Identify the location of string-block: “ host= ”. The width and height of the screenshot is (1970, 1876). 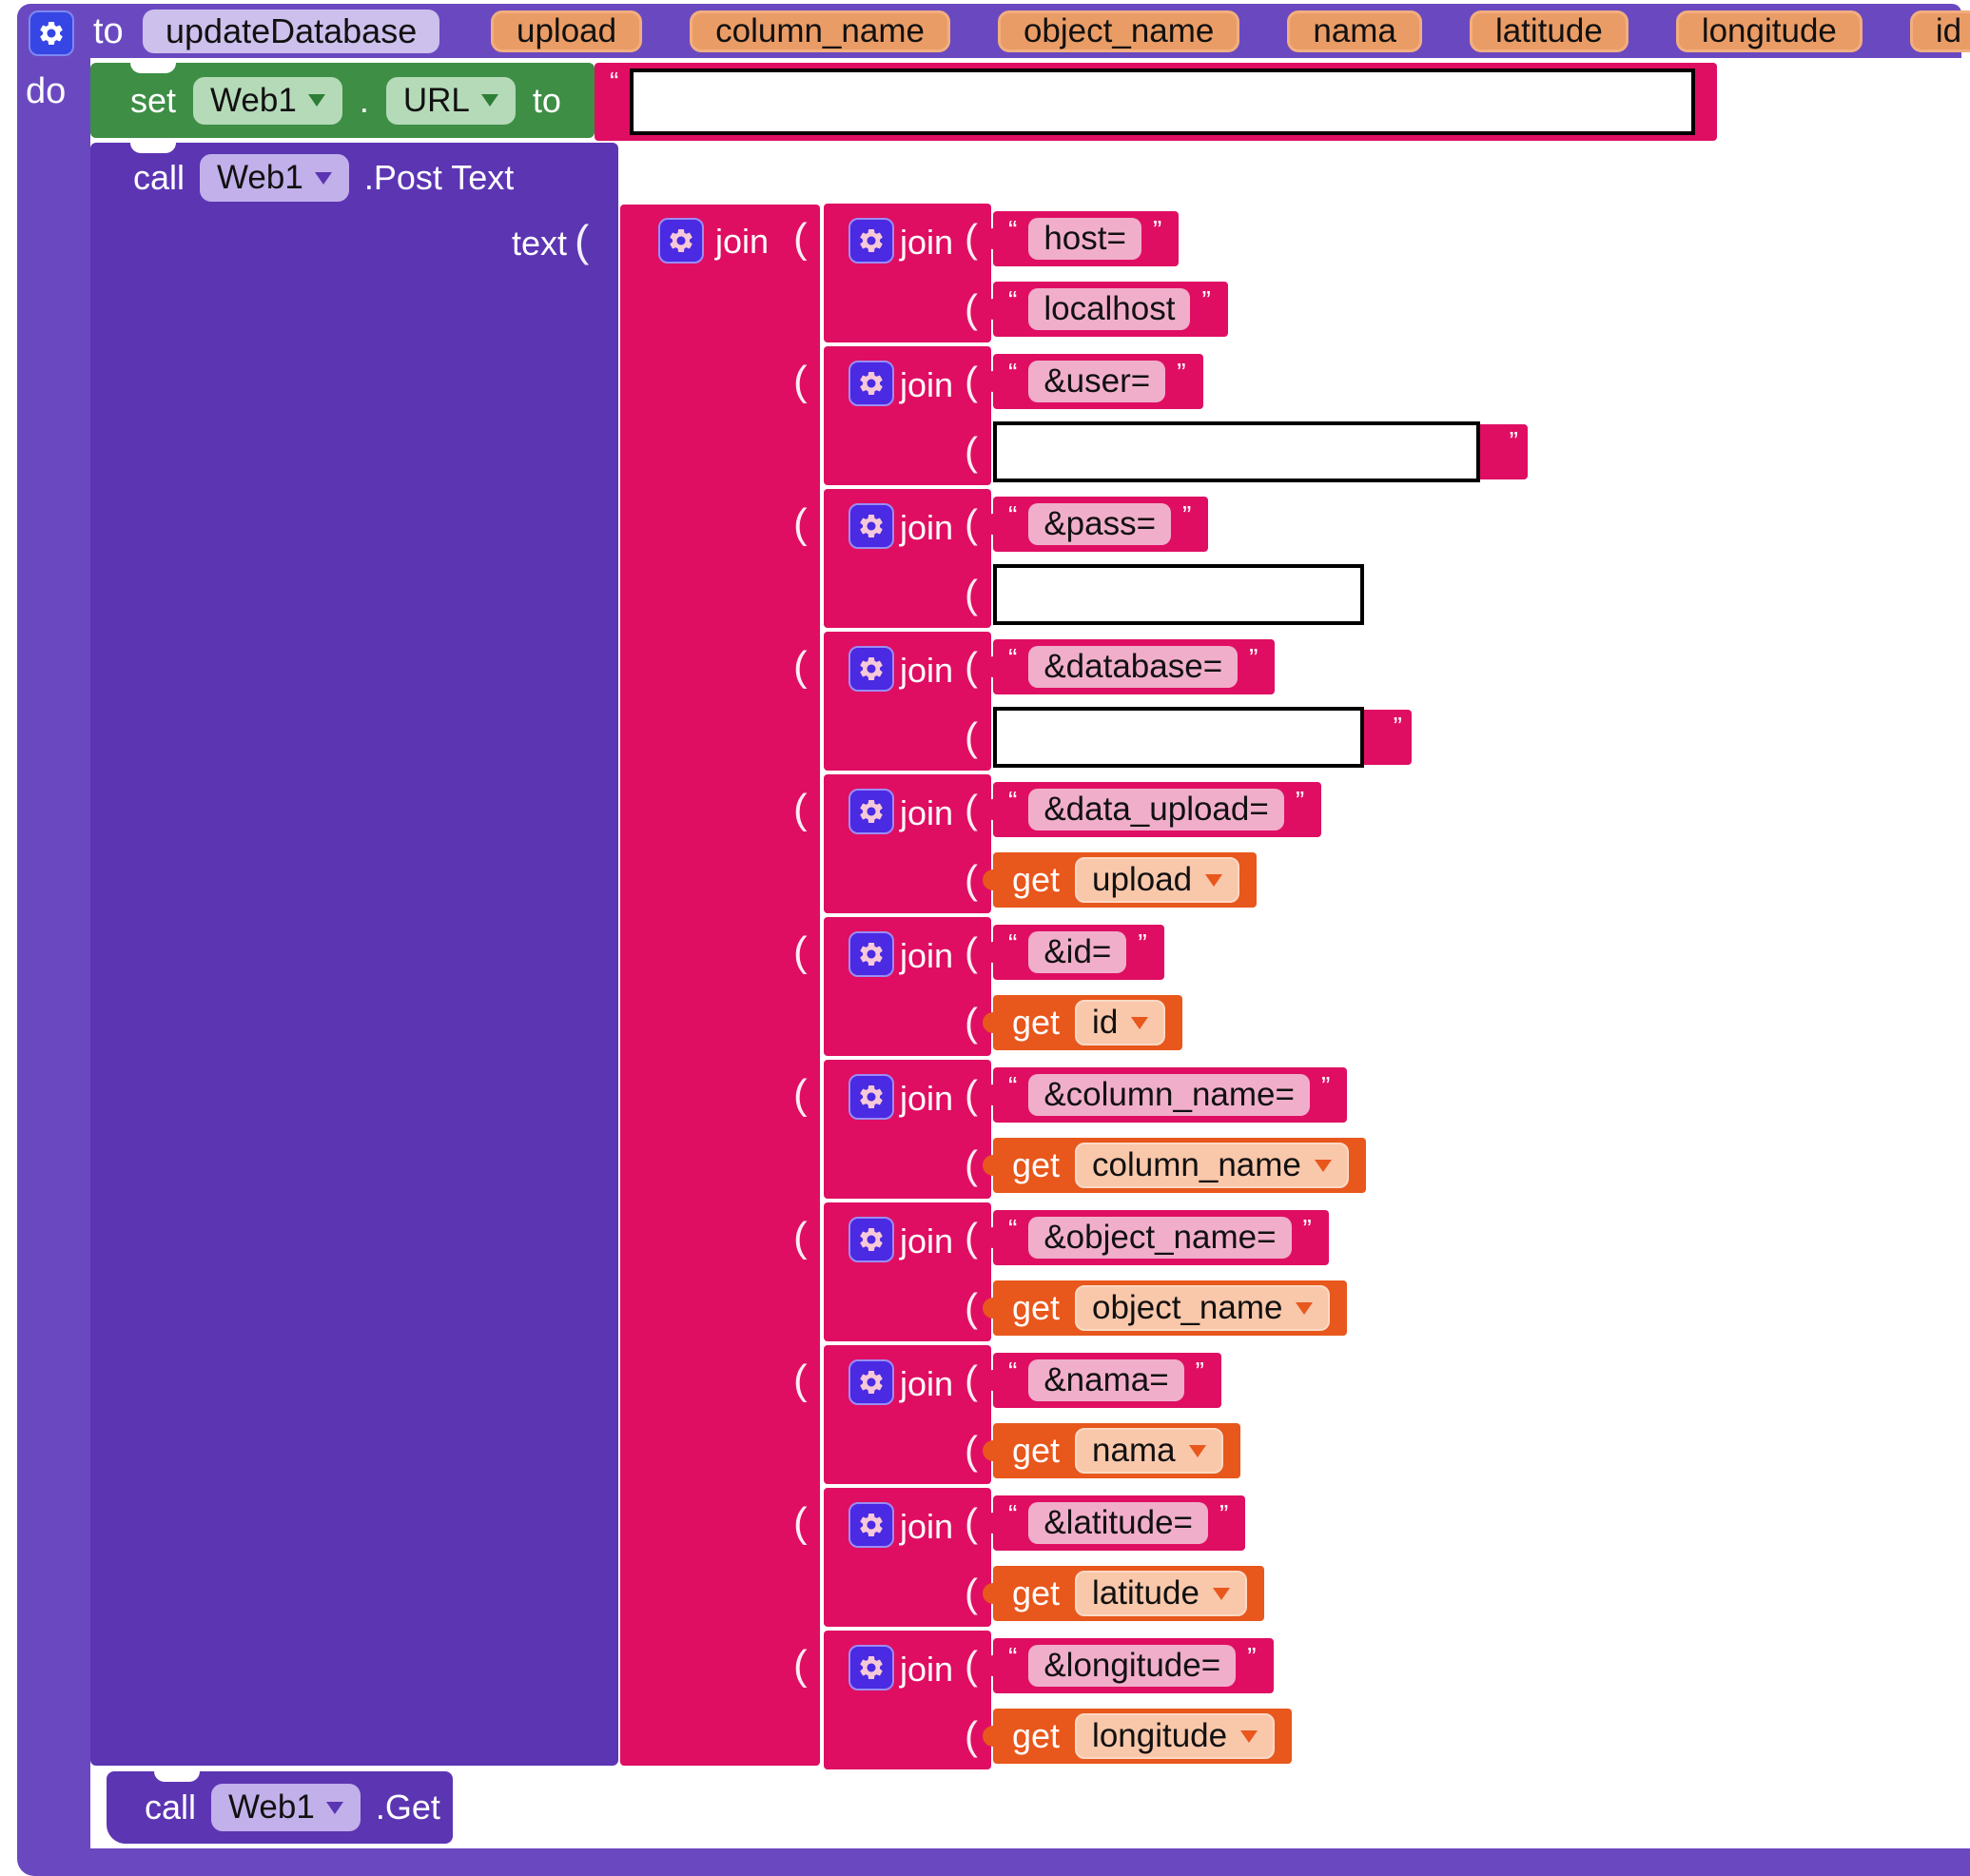
(1081, 238).